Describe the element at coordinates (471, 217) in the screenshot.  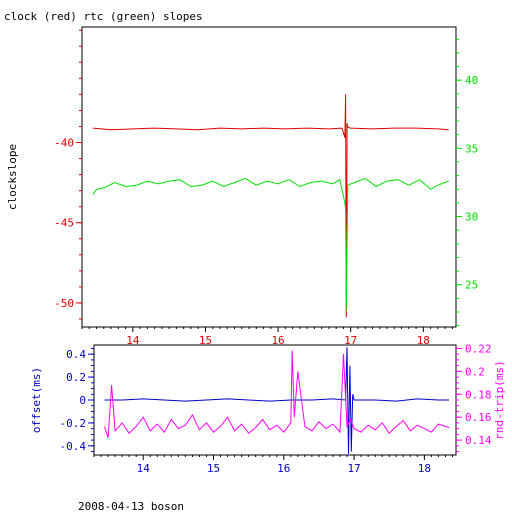
I see `y2-tick-label-2: 30` at that location.